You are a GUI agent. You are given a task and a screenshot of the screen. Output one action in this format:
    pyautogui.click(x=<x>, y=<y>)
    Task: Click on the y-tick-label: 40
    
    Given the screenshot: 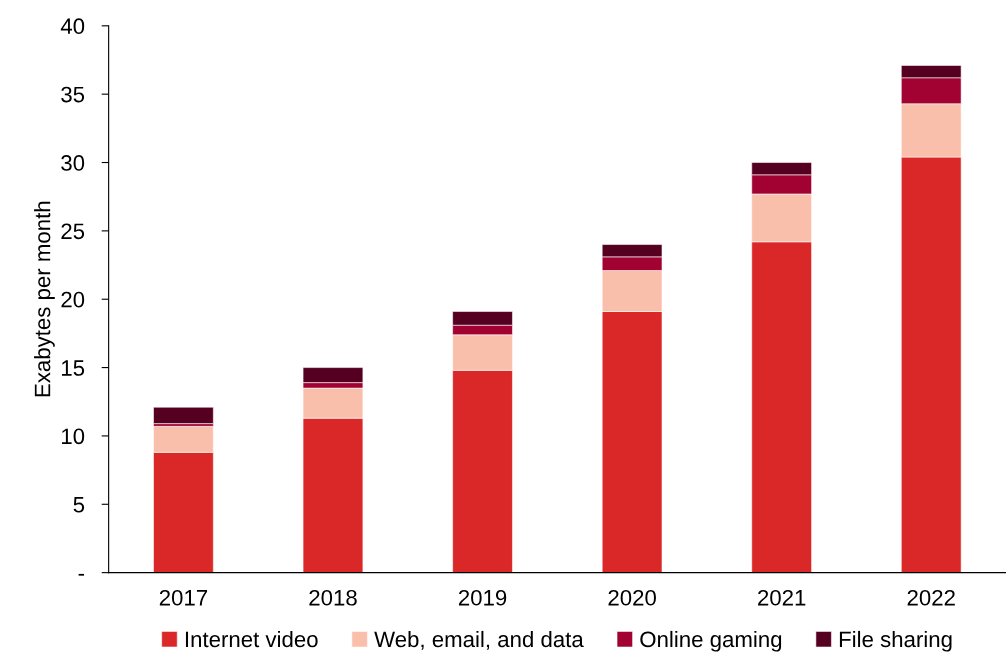 What is the action you would take?
    pyautogui.click(x=72, y=26)
    